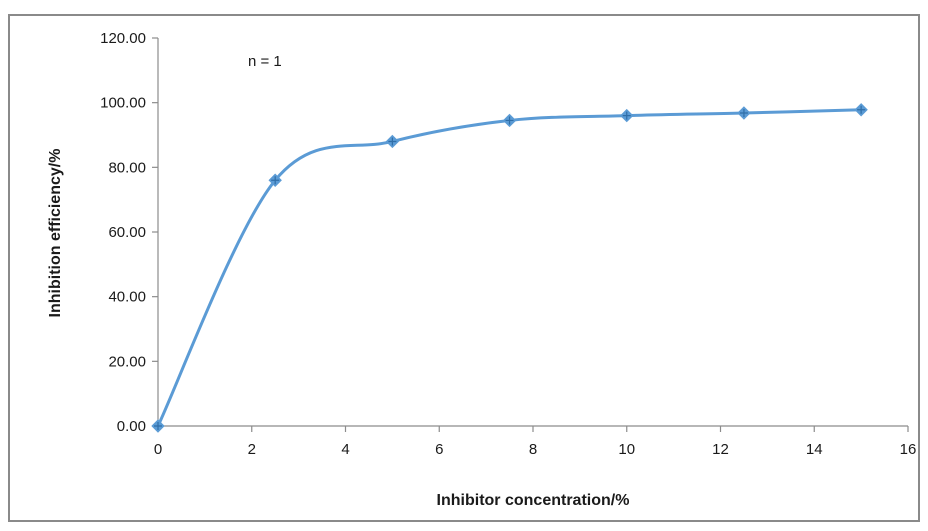 The height and width of the screenshot is (531, 928). Describe the element at coordinates (55, 233) in the screenshot. I see `y-axis-title: Inhibition efficiency/%` at that location.